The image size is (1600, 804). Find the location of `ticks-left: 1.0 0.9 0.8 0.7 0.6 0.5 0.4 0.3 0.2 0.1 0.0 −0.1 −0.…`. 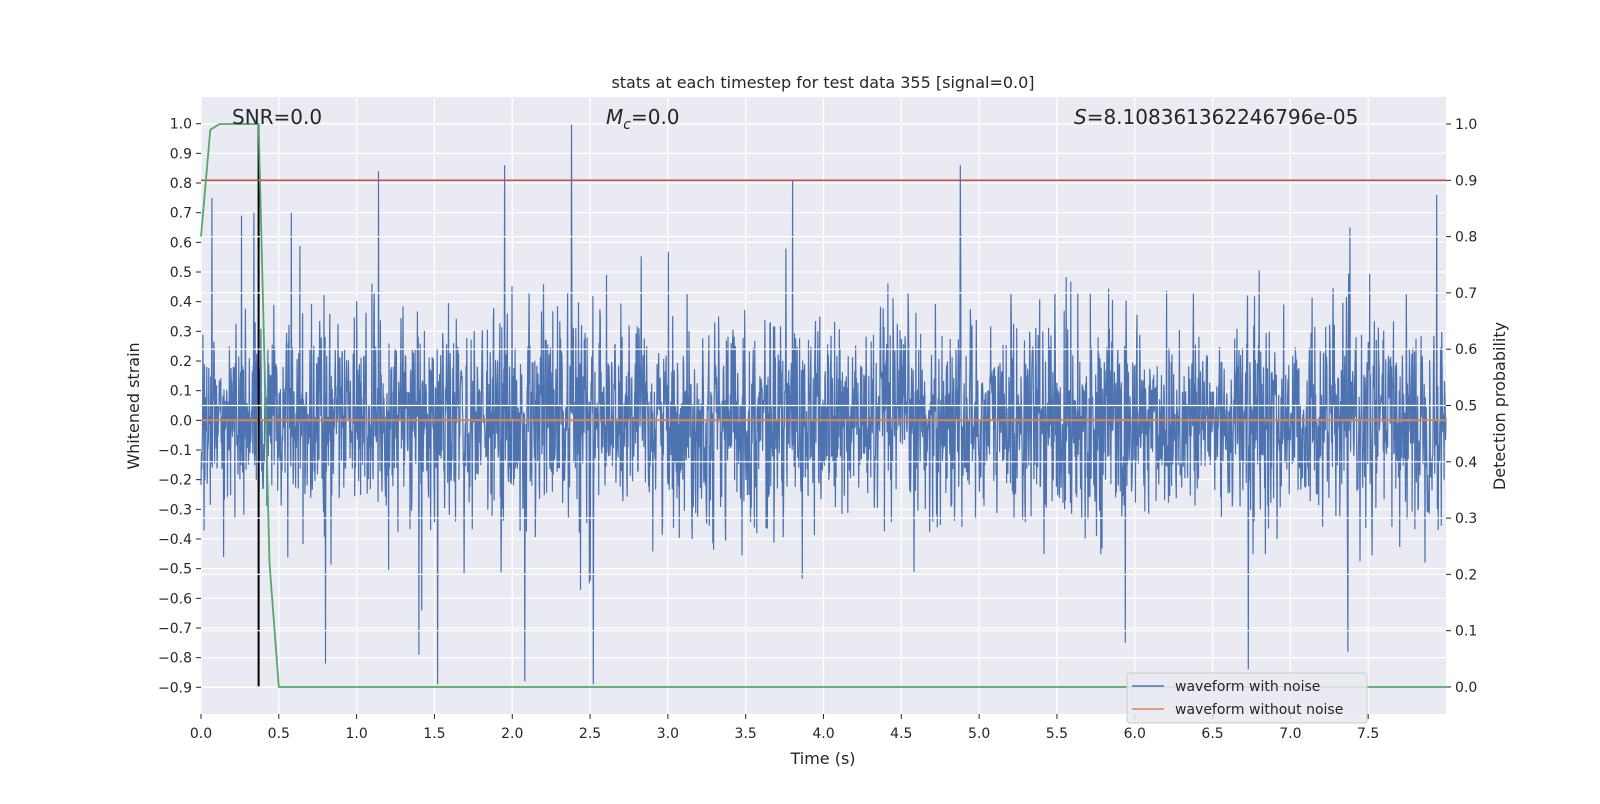

ticks-left: 1.0 0.9 0.8 0.7 0.6 0.5 0.4 0.3 0.2 0.1 0.0 −0.1 −0.… is located at coordinates (179, 406).